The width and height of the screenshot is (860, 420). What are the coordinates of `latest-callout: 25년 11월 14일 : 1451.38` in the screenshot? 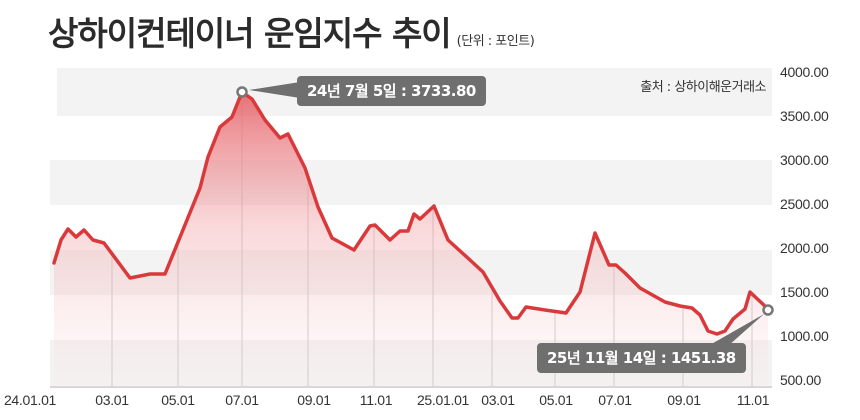 It's located at (641, 358).